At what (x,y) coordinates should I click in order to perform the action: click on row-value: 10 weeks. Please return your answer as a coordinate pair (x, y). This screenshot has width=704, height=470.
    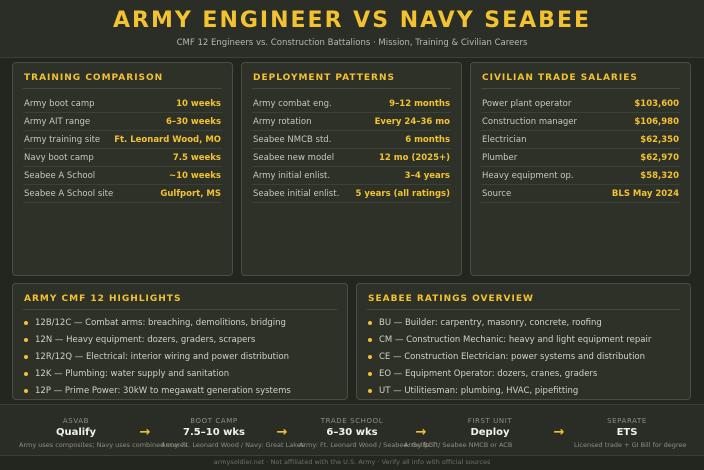
    Looking at the image, I should click on (198, 104).